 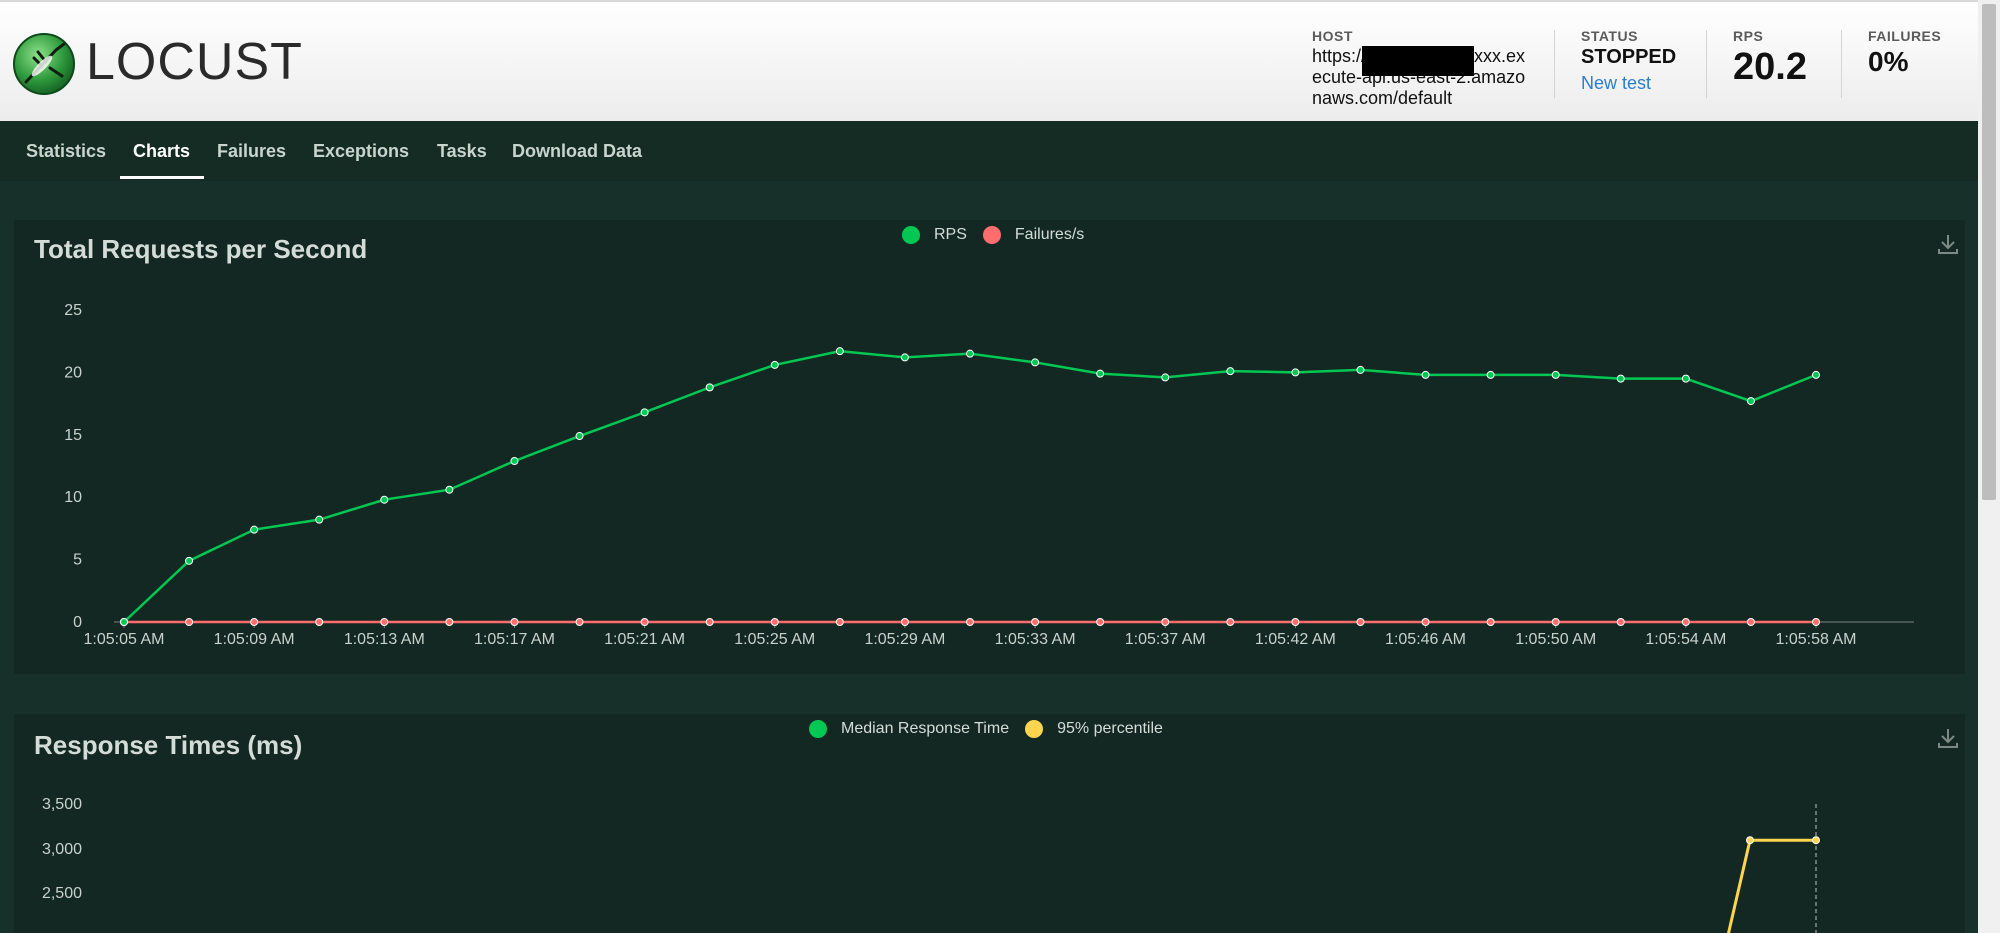 What do you see at coordinates (577, 151) in the screenshot?
I see `tab-download-data: Download Data` at bounding box center [577, 151].